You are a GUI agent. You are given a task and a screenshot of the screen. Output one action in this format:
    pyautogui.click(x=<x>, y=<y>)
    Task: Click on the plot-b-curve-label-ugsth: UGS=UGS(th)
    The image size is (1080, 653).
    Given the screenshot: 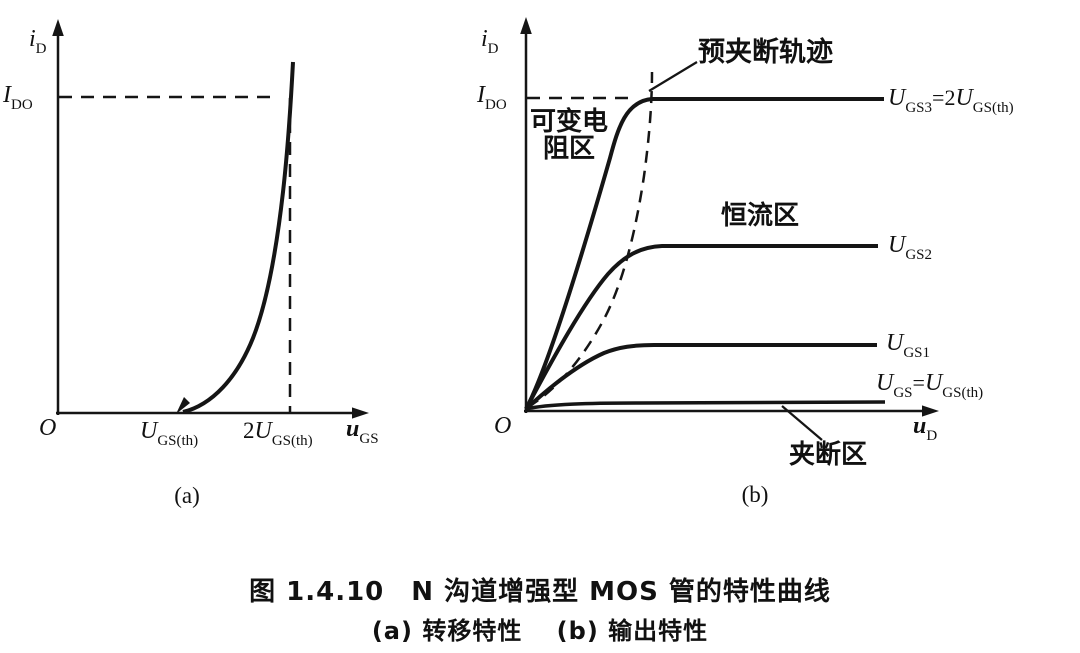 What is the action you would take?
    pyautogui.click(x=930, y=385)
    